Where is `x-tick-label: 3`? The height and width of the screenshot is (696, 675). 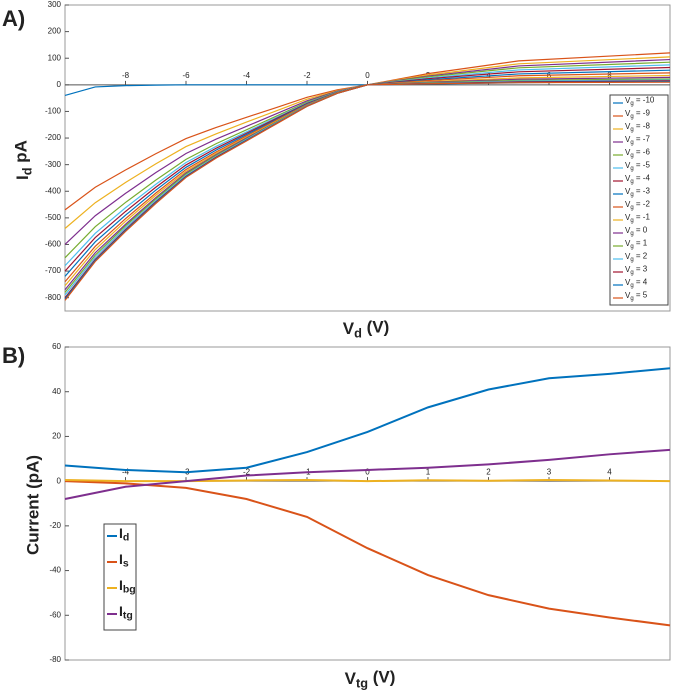
x-tick-label: 3 is located at coordinates (549, 471).